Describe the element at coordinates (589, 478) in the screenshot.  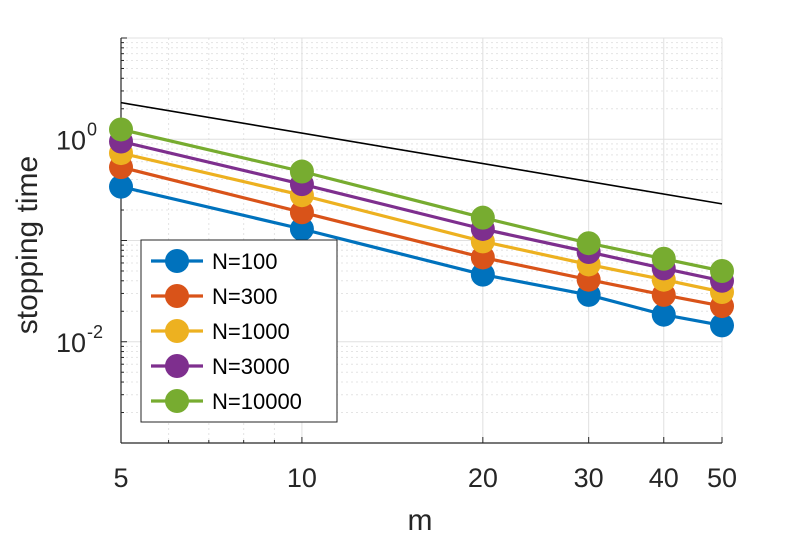
I see `x-tick-label: 30` at that location.